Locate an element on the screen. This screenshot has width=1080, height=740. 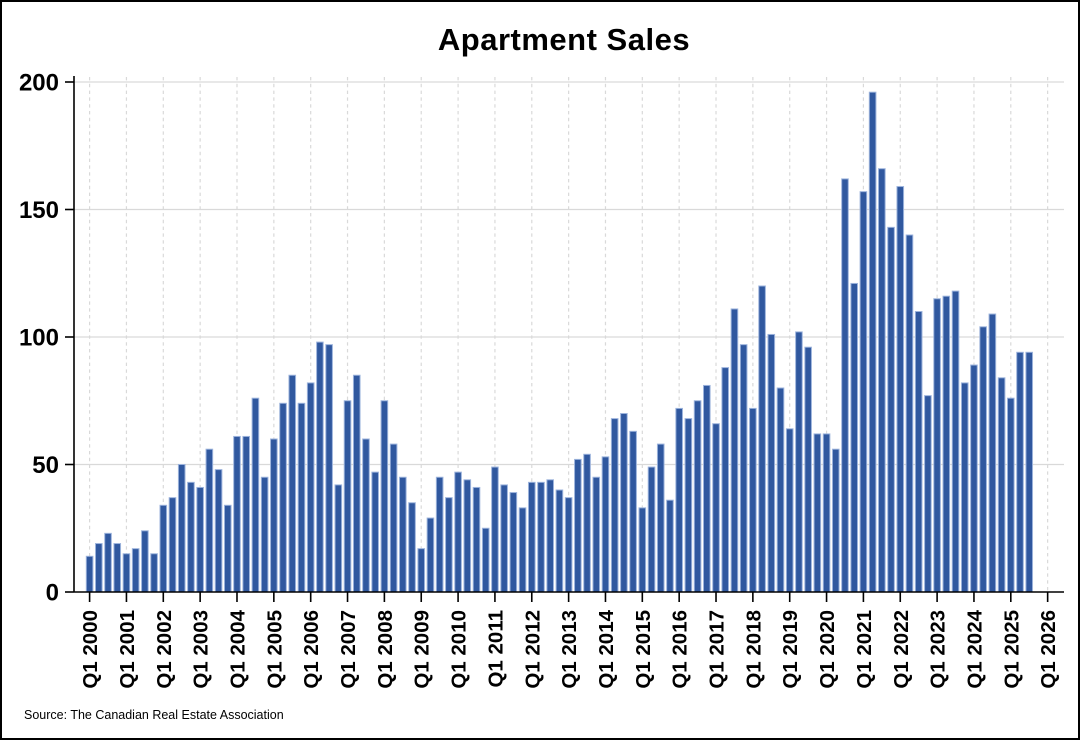
bar-q1-2001 is located at coordinates (126, 573).